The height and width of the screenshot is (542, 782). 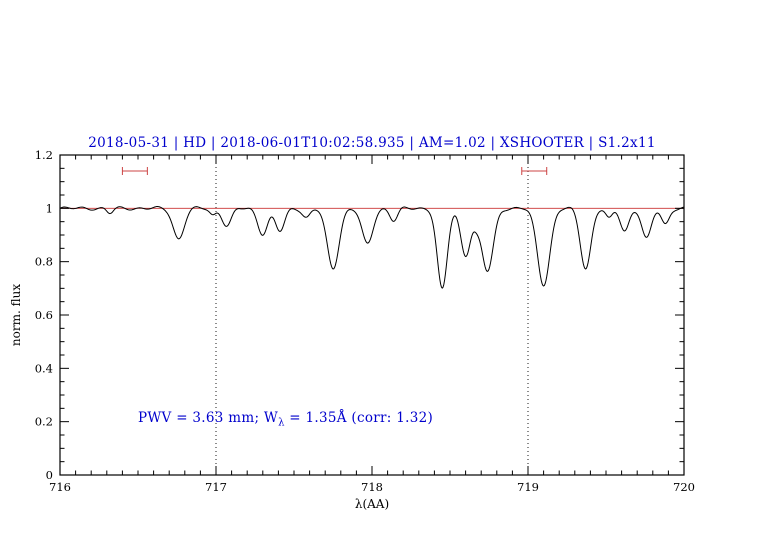 I want to click on x-tick-label: 719, so click(x=528, y=487).